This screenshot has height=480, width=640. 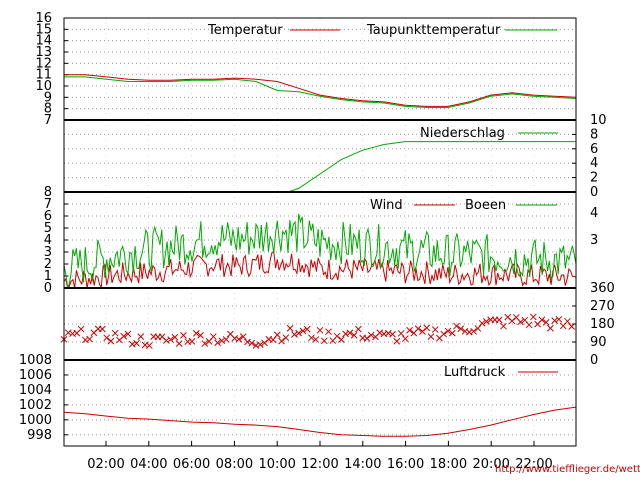 What do you see at coordinates (567, 469) in the screenshot?
I see `source-url: http://www.tiefflieger.de/wetter/` at bounding box center [567, 469].